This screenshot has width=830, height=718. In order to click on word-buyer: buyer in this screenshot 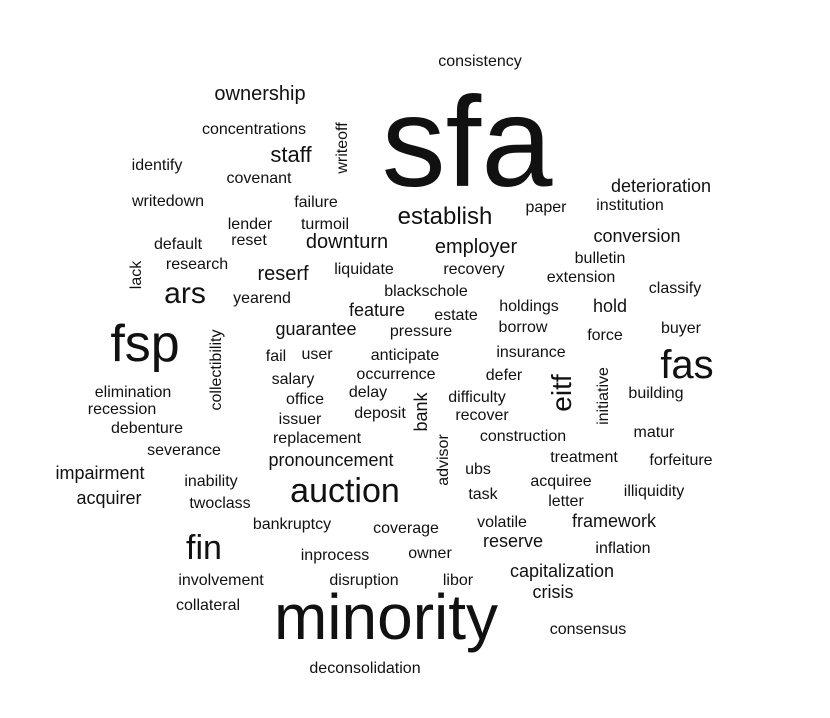, I will do `click(681, 328)`.